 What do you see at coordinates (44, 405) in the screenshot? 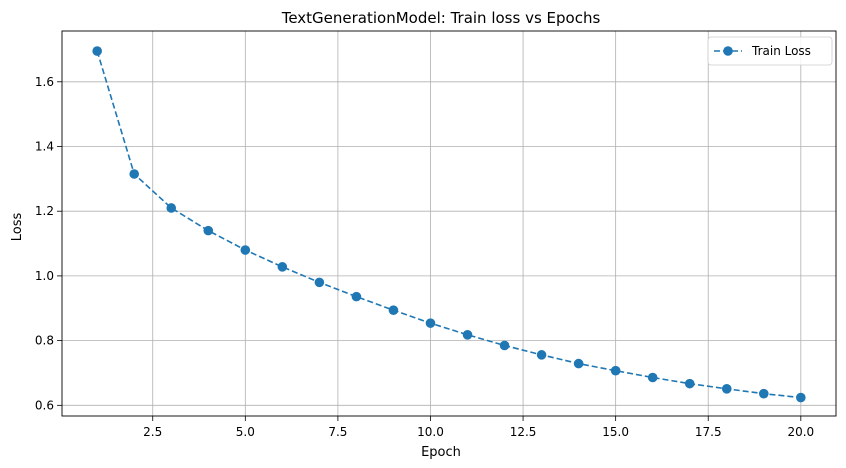
I see `y-tick-label: 0.6` at bounding box center [44, 405].